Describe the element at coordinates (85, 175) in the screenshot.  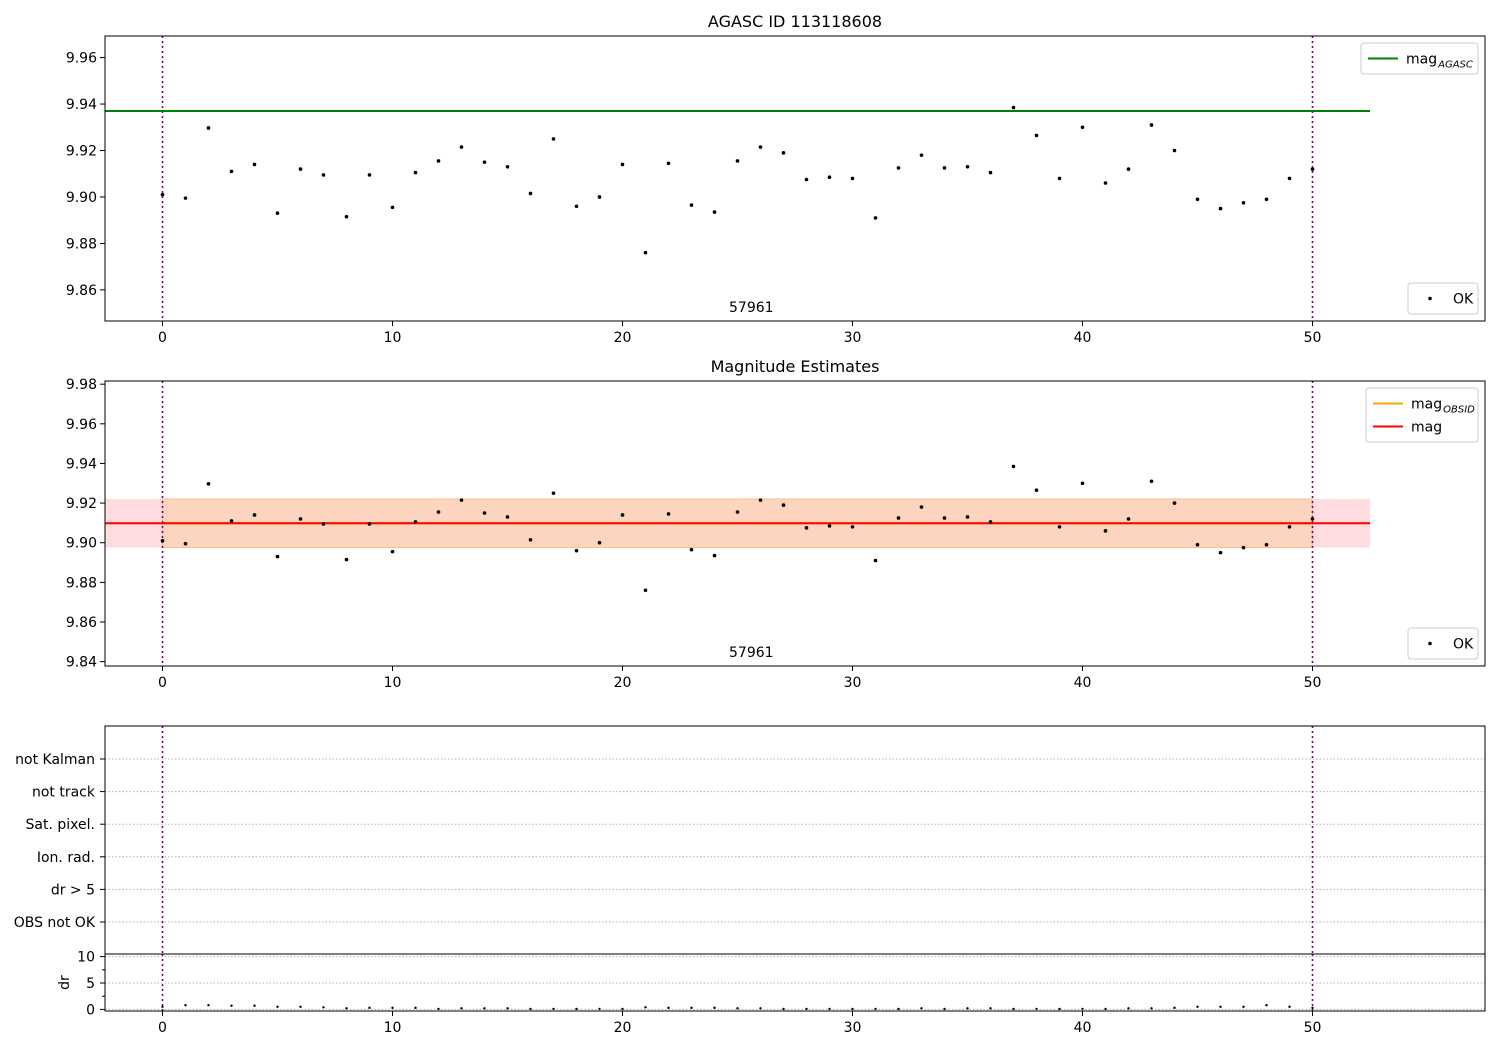
I see `y-axis-ticks: 9.86 9.88 9.90 9.92 9.94 9.96` at that location.